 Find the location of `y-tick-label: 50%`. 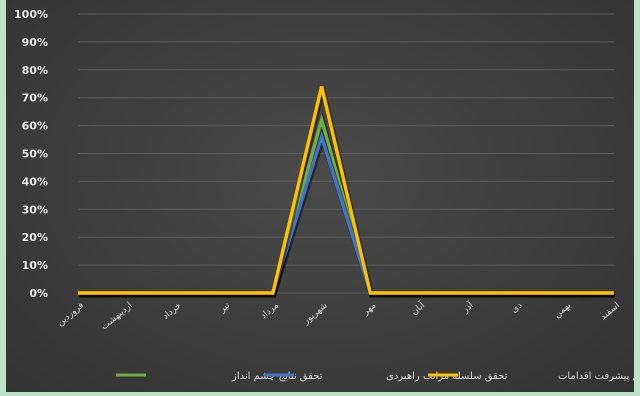

y-tick-label: 50% is located at coordinates (35, 154).